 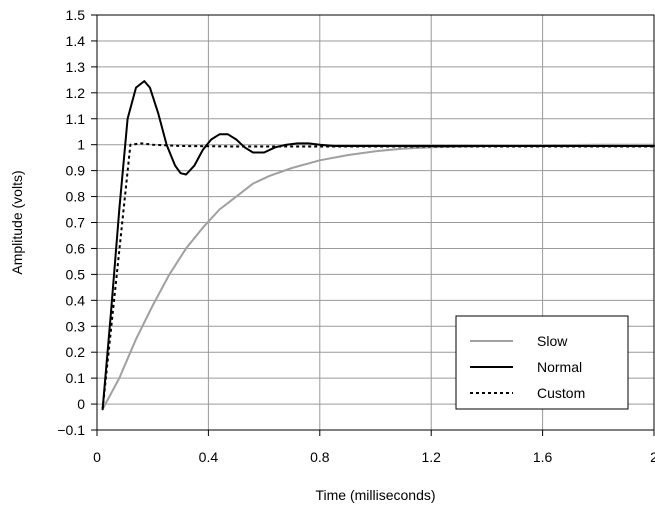 What do you see at coordinates (652, 457) in the screenshot?
I see `x-tick-label: 2` at bounding box center [652, 457].